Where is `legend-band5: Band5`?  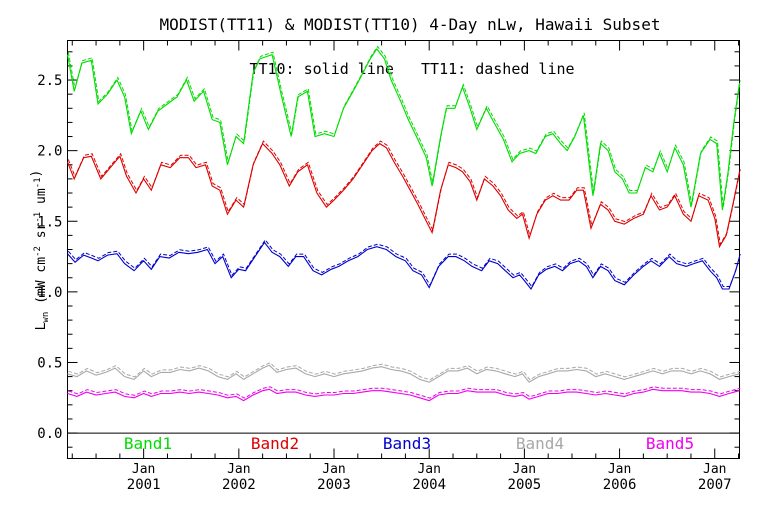
legend-band5: Band5 is located at coordinates (670, 443).